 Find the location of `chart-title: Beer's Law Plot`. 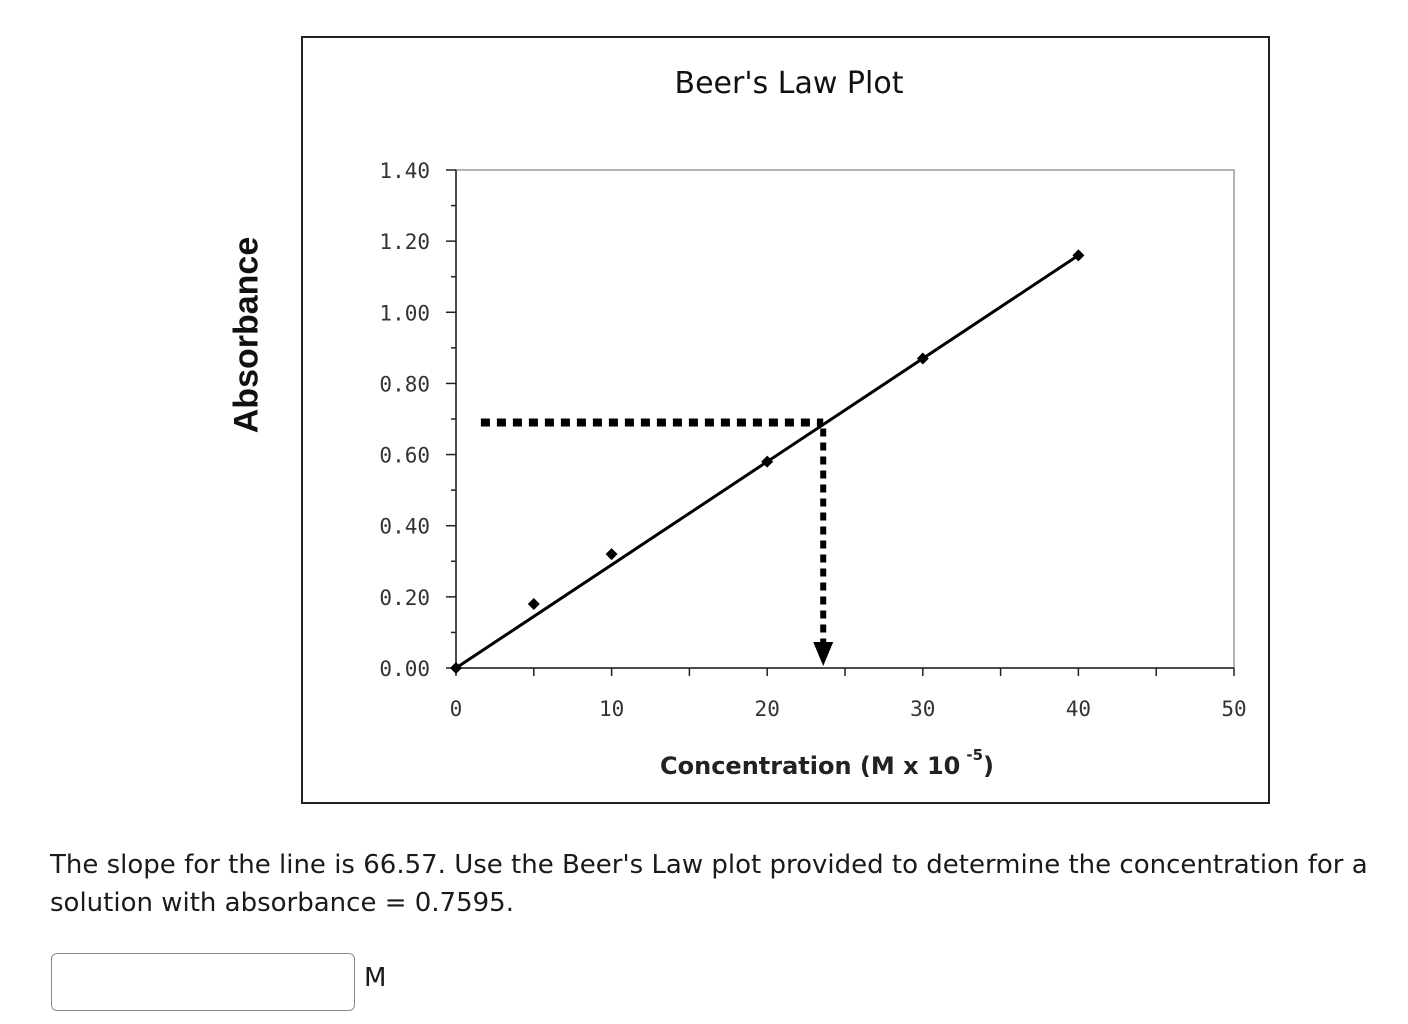

chart-title: Beer's Law Plot is located at coordinates (789, 83).